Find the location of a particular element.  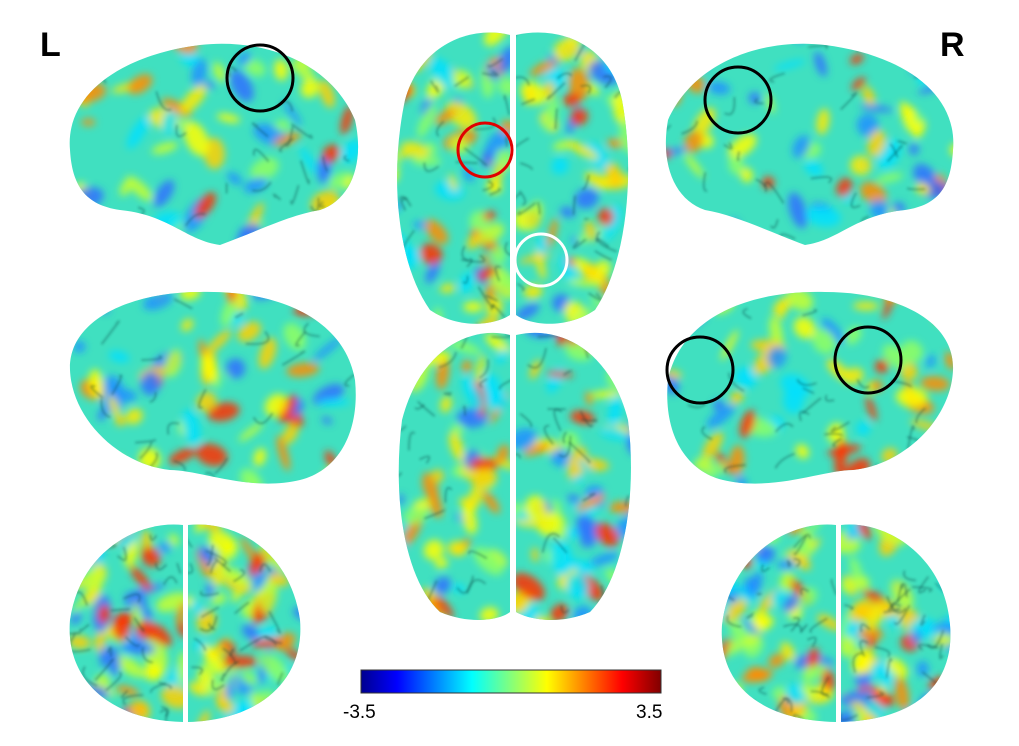

colorbar-max-label: 3.5 is located at coordinates (649, 712).